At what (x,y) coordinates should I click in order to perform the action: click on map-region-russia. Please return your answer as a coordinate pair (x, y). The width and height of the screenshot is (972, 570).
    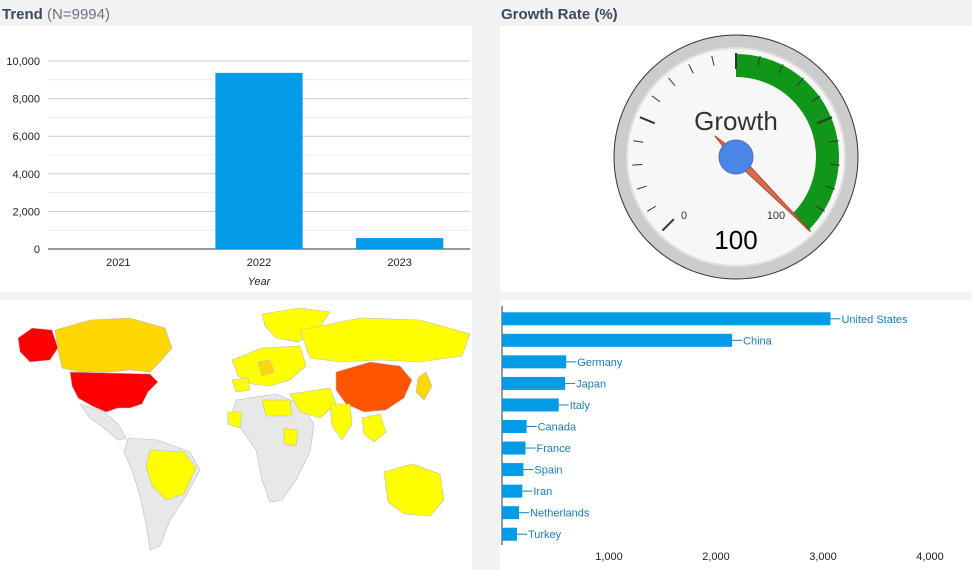
    Looking at the image, I should click on (385, 340).